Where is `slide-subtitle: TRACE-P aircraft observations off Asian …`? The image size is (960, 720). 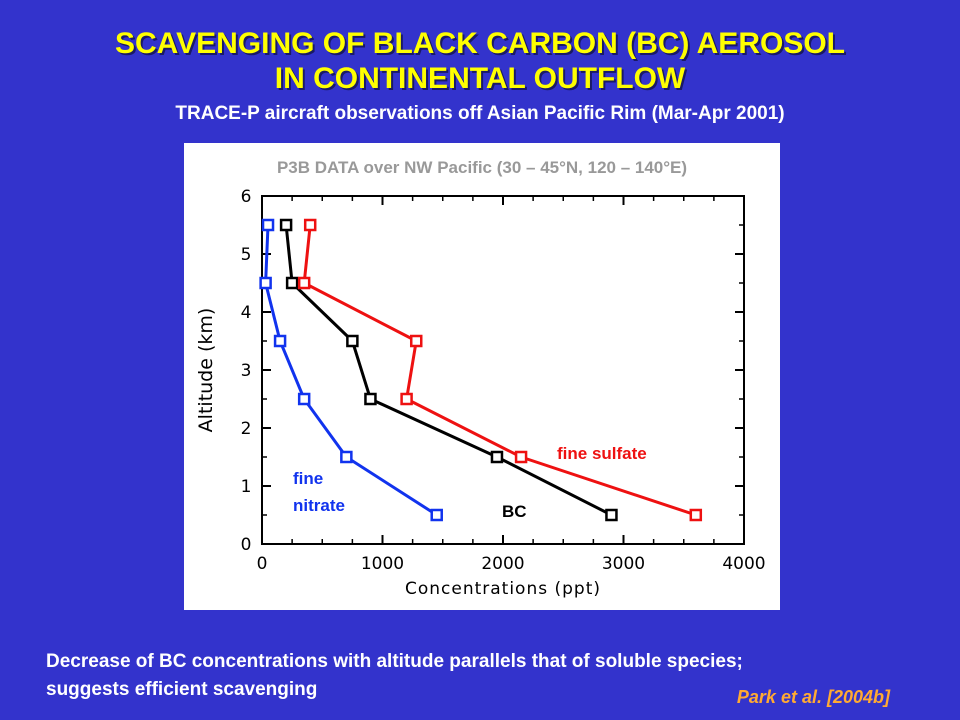 slide-subtitle: TRACE-P aircraft observations off Asian … is located at coordinates (480, 113).